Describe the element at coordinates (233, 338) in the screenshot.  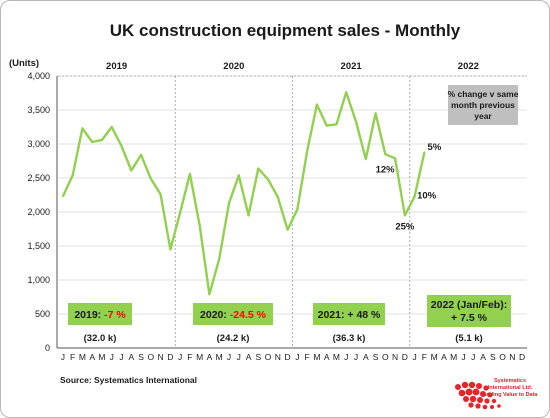
I see `summary-box-total: (24.2 k)` at that location.